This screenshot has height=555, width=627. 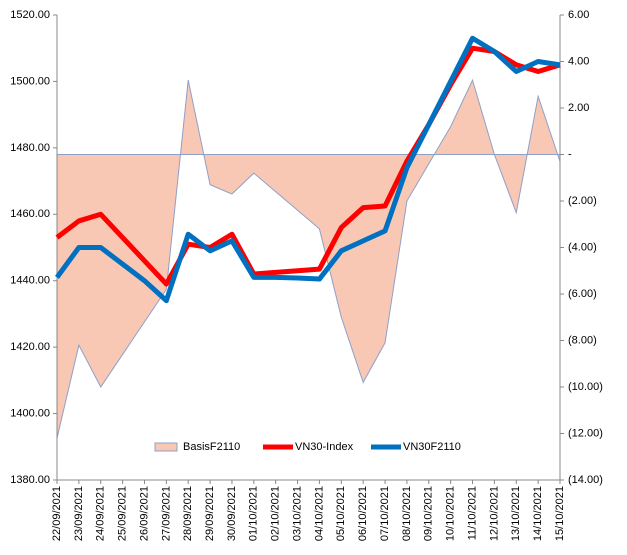 What do you see at coordinates (30, 148) in the screenshot?
I see `y-tick-label: 1480.00` at bounding box center [30, 148].